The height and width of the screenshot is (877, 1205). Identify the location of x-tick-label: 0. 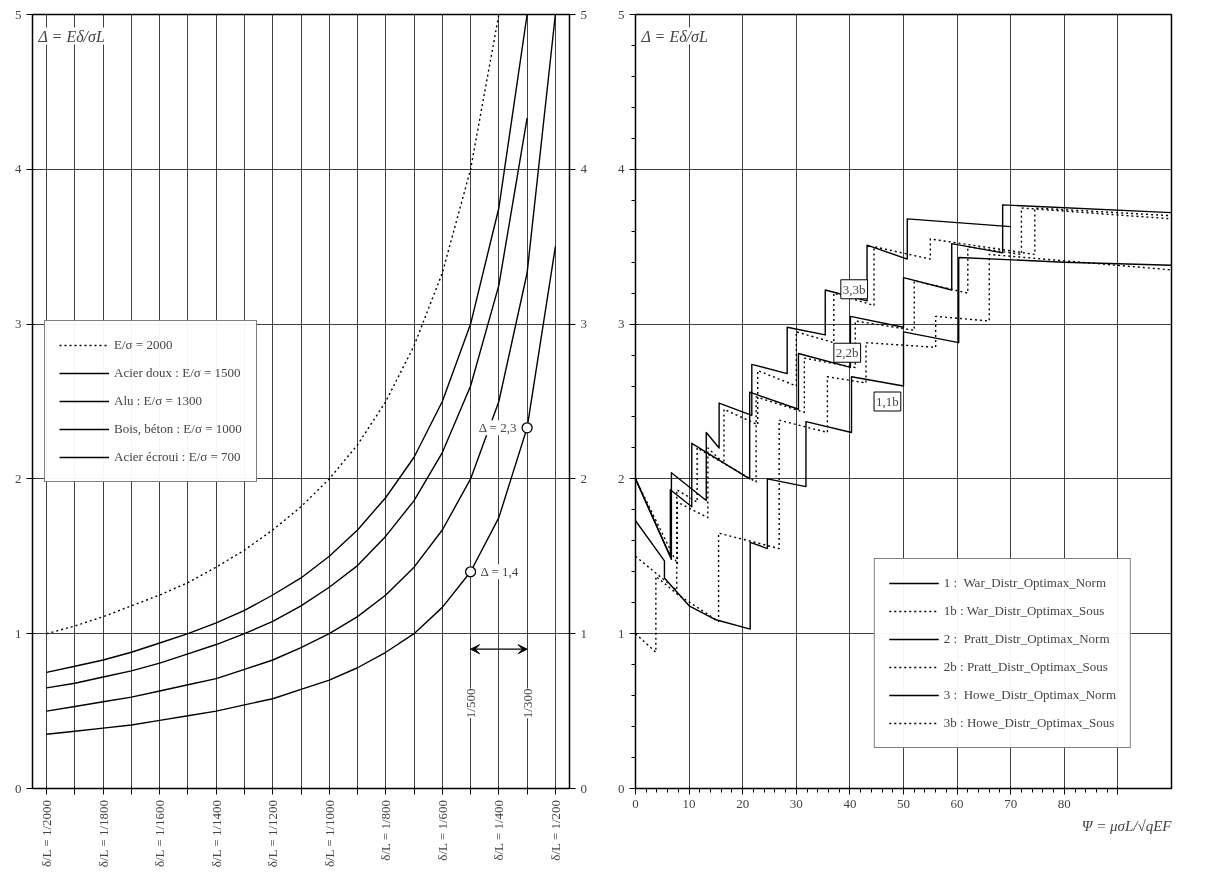
(635, 803).